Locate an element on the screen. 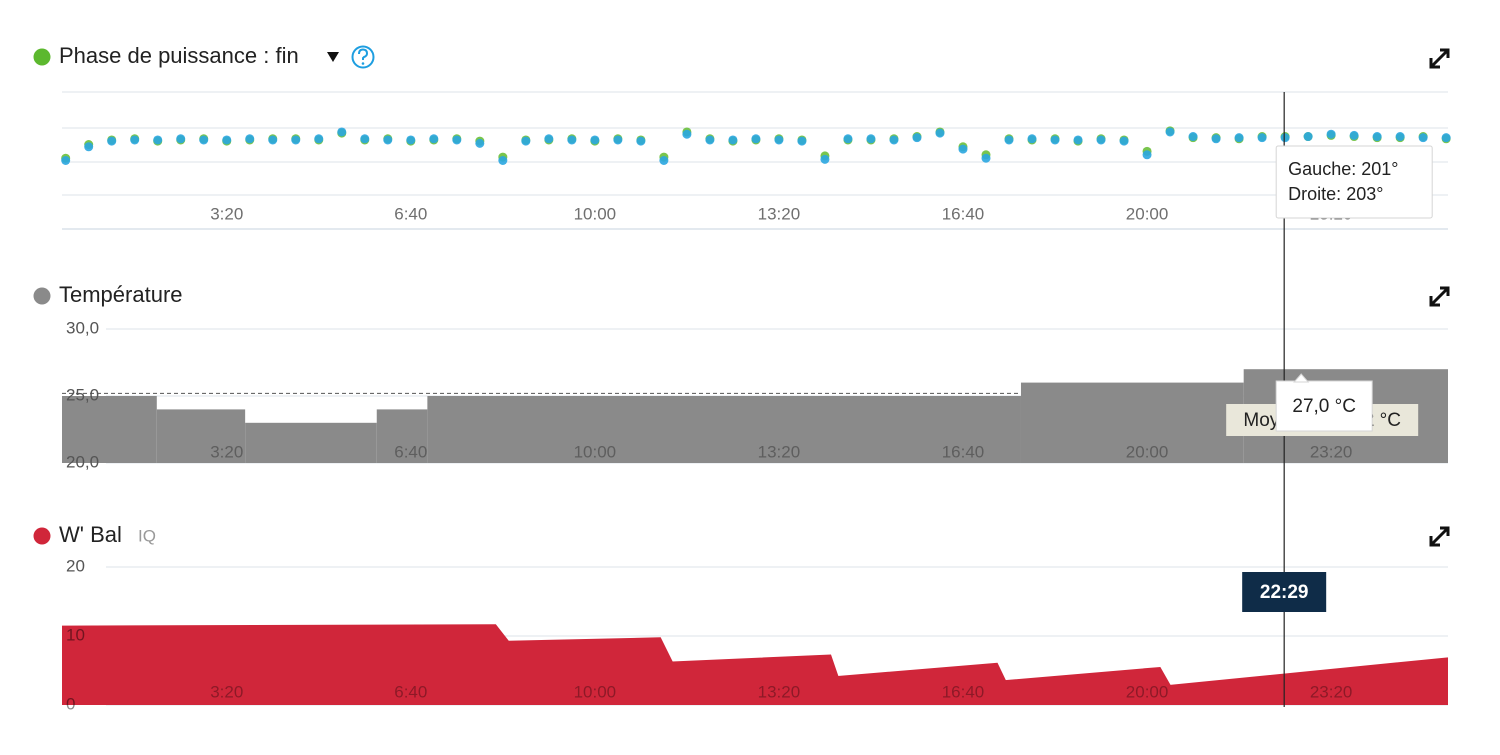  help-icon is located at coordinates (363, 57).